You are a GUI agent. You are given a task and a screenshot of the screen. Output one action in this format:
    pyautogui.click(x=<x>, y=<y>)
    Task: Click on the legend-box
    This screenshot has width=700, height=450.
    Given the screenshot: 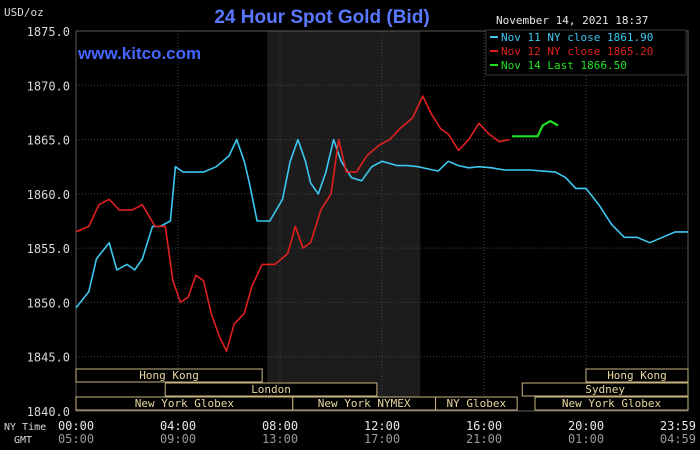 What is the action you would take?
    pyautogui.click(x=586, y=52)
    